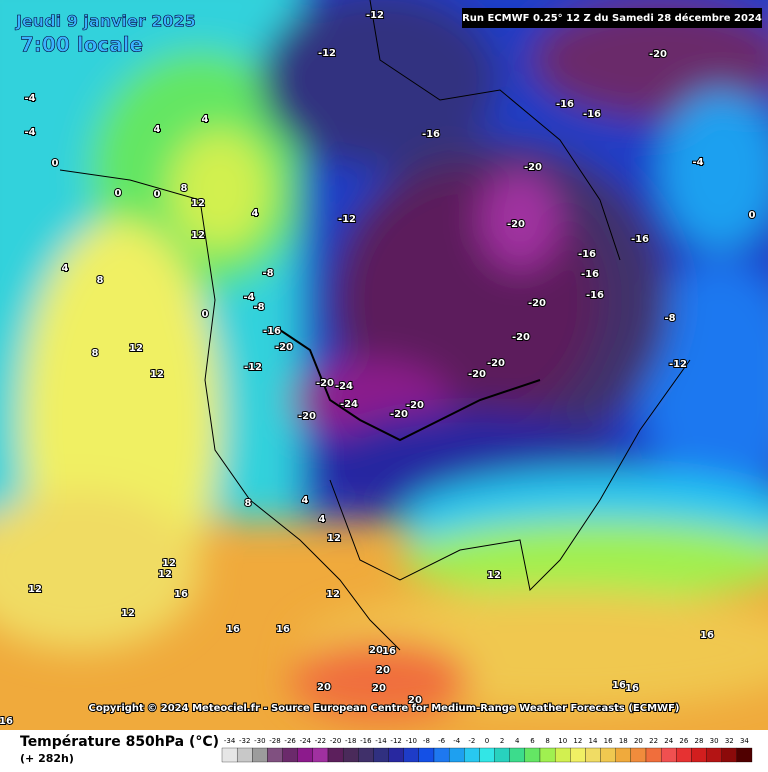  What do you see at coordinates (744, 741) in the screenshot?
I see `colorbar-tick-label: 34` at bounding box center [744, 741].